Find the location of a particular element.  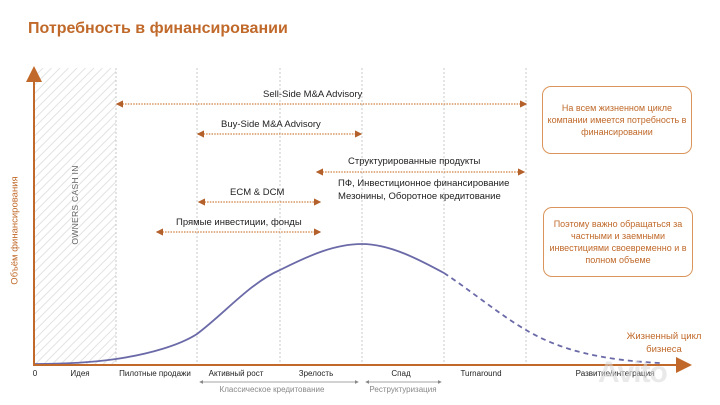

stage-idea: Идея is located at coordinates (80, 373).